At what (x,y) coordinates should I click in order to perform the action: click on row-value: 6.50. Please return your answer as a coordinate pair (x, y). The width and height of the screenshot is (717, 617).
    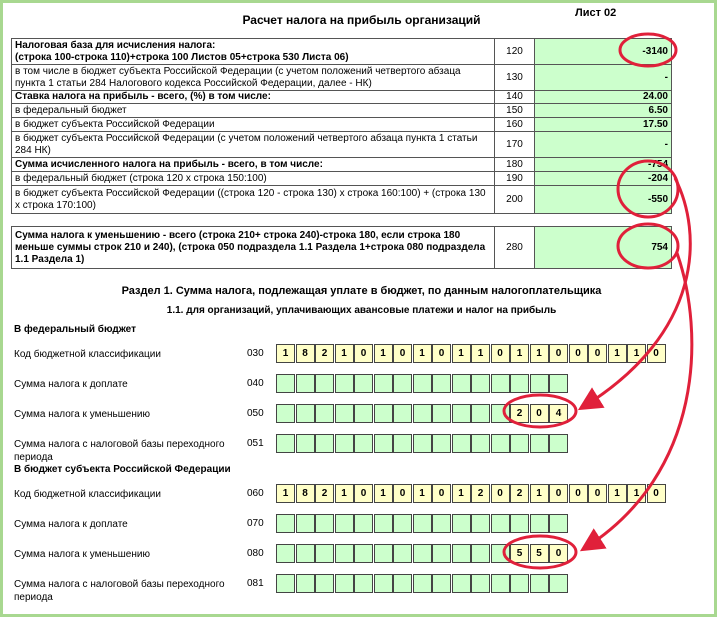
    Looking at the image, I should click on (603, 110).